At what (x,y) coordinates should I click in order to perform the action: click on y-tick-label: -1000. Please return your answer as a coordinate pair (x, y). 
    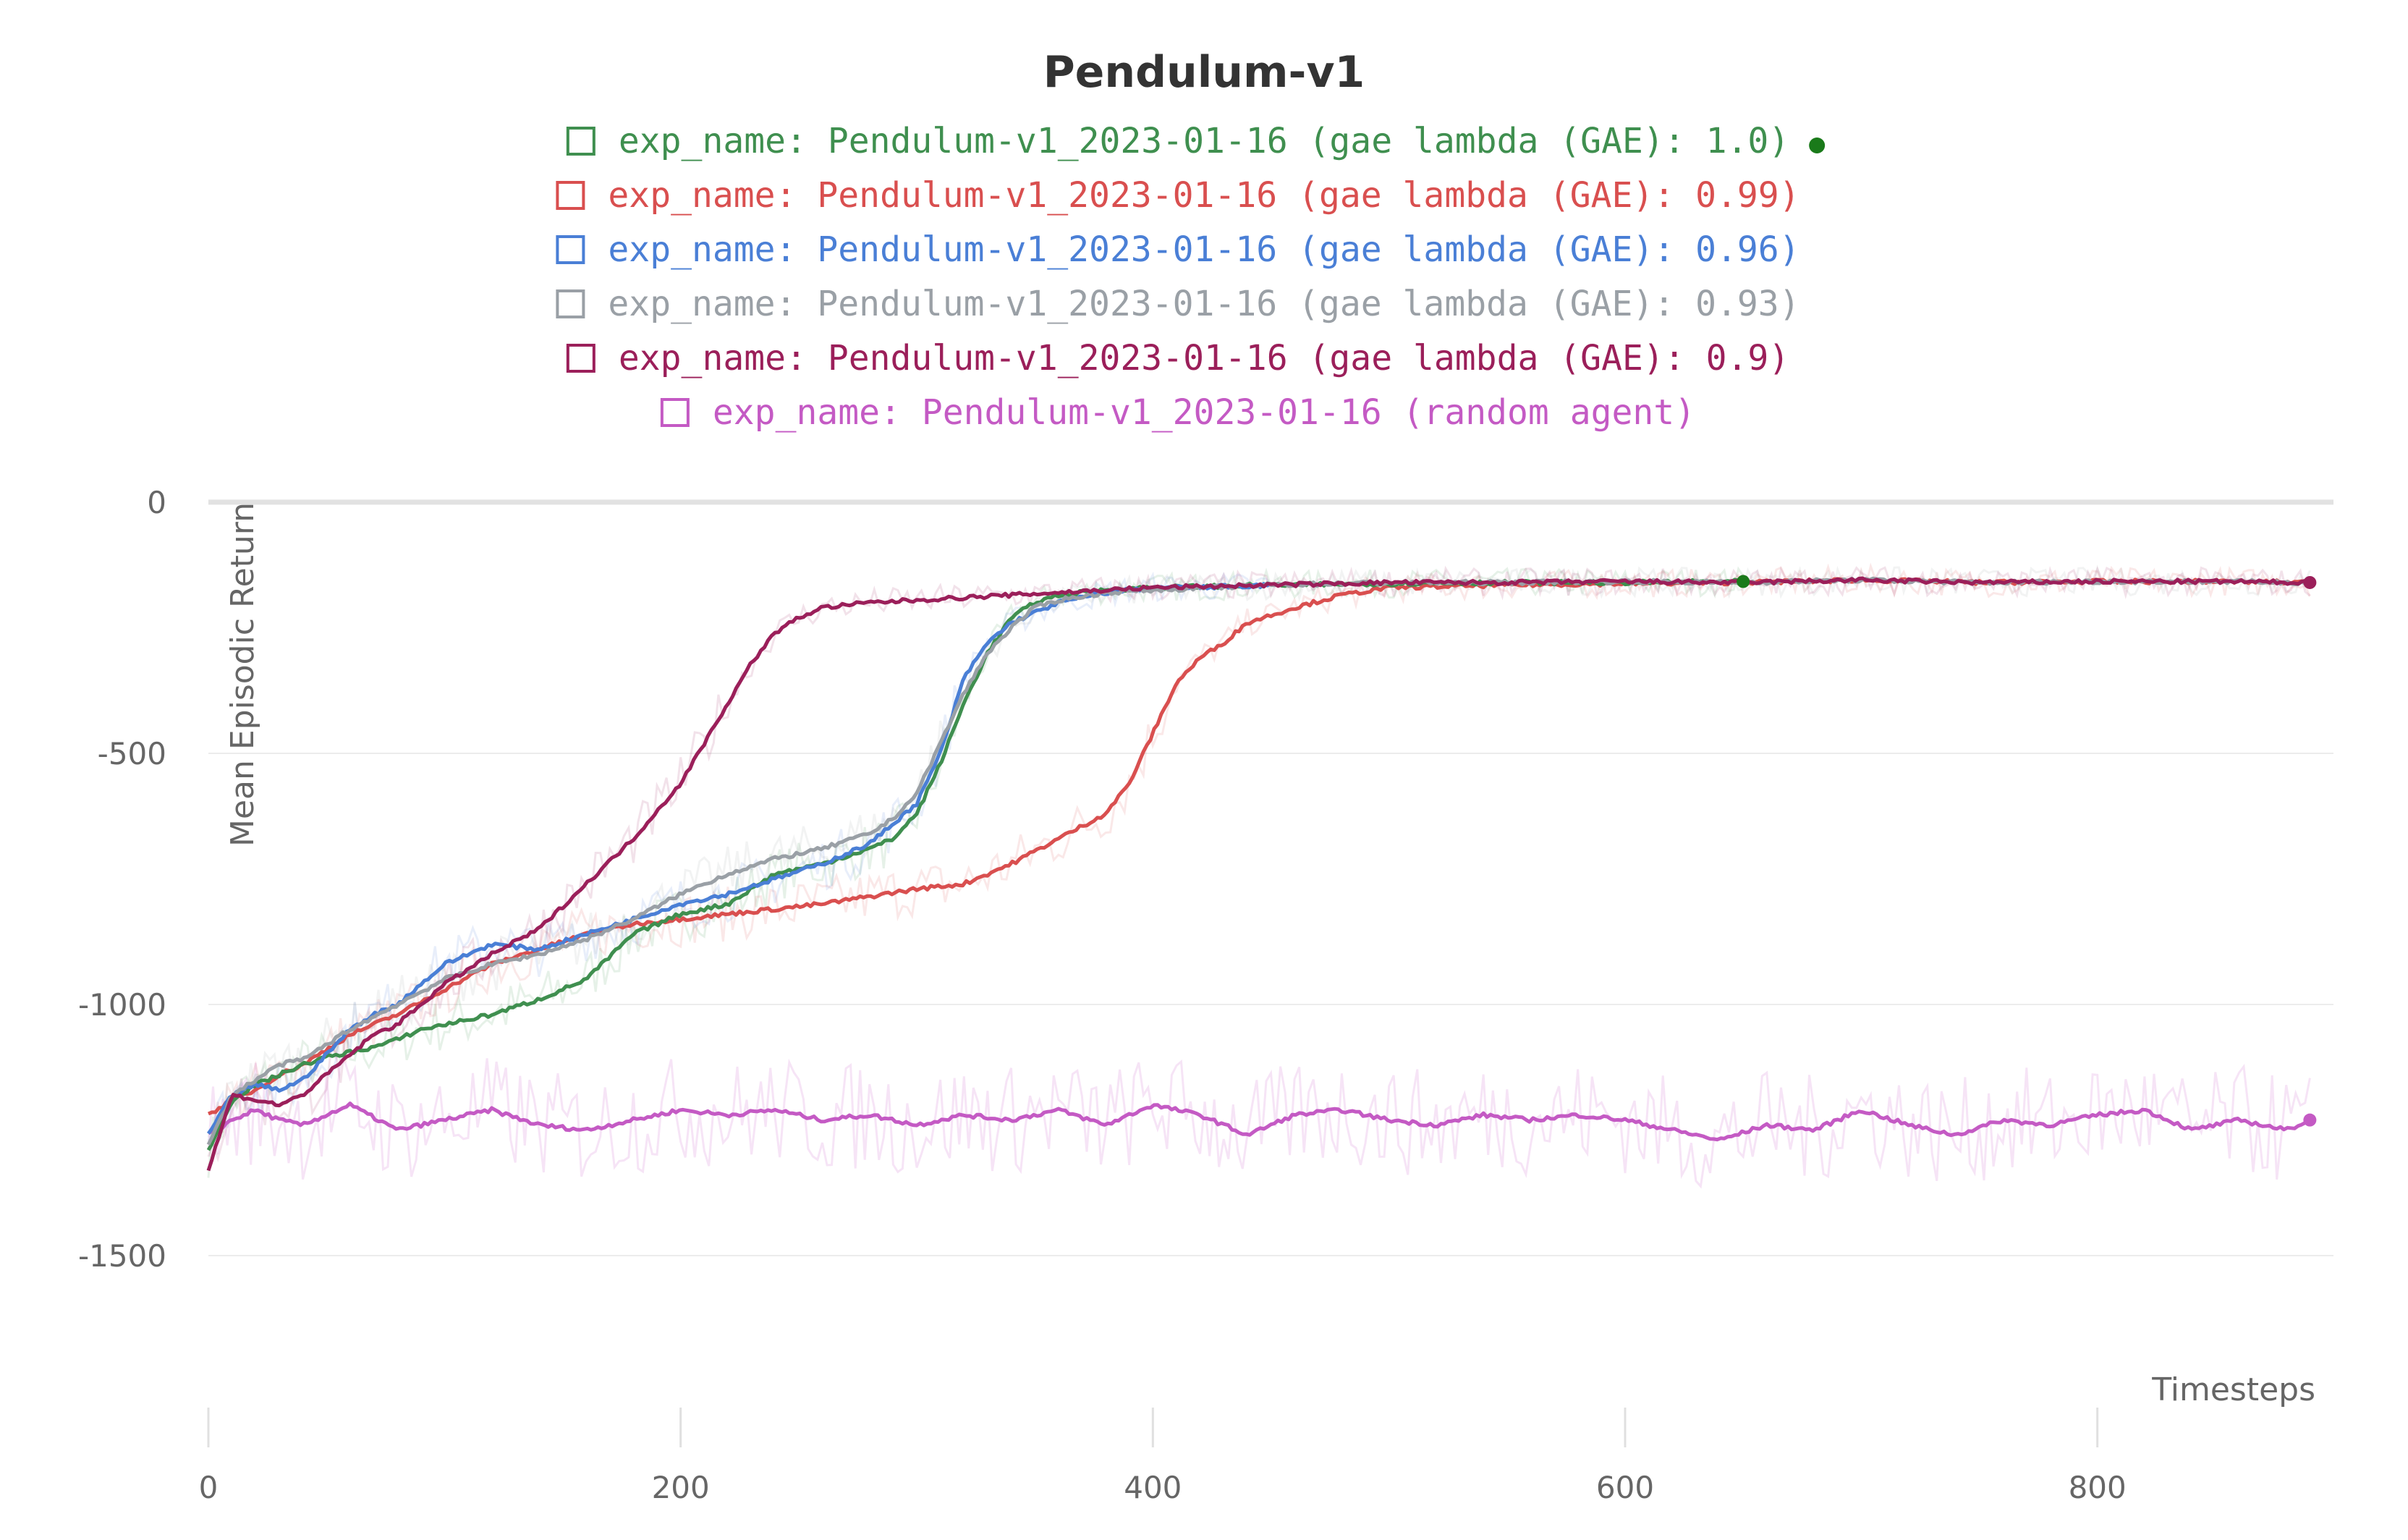
    Looking at the image, I should click on (122, 1005).